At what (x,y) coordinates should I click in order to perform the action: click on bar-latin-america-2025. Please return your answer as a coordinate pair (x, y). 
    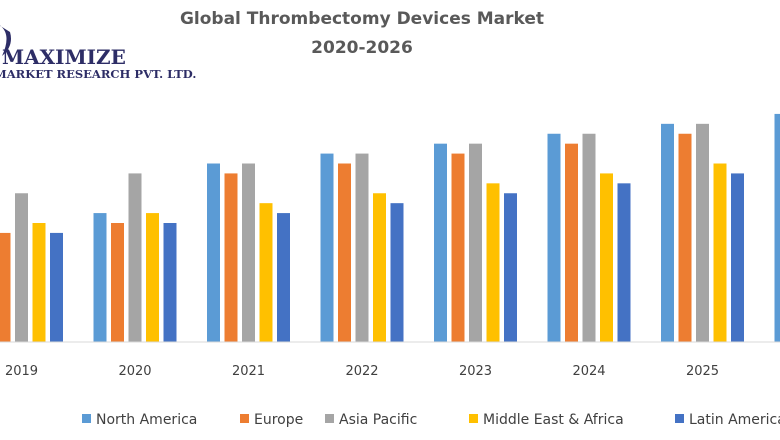
    Looking at the image, I should click on (737, 257).